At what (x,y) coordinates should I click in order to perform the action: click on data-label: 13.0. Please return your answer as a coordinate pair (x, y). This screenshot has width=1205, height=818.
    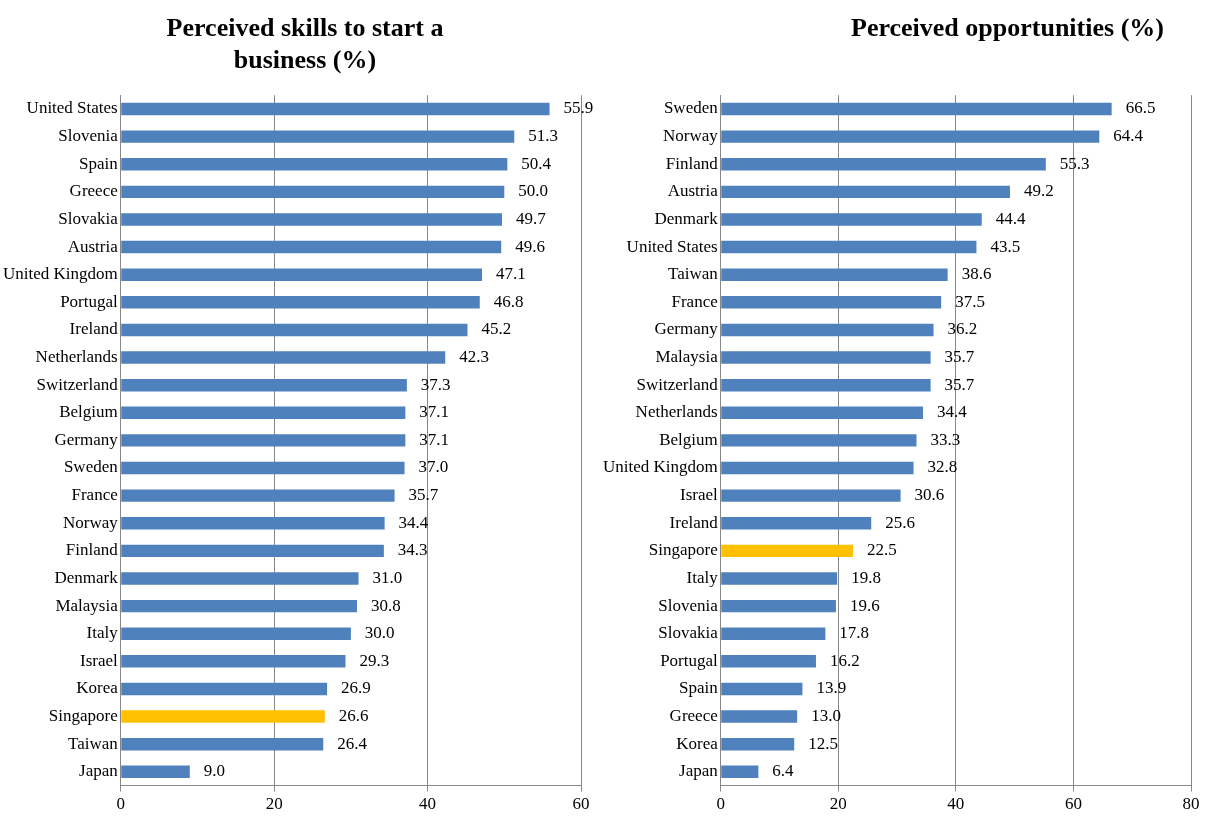
    Looking at the image, I should click on (826, 716).